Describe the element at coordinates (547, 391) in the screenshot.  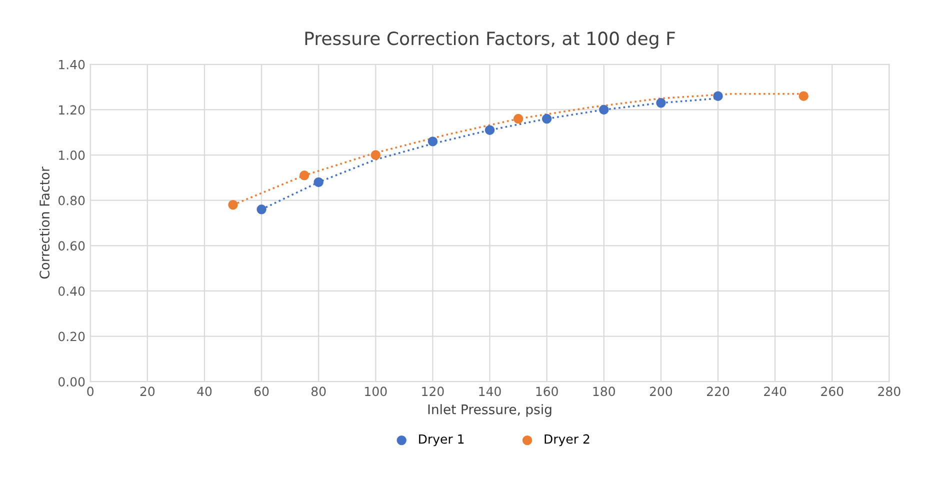
I see `x-tick-label: 160` at that location.